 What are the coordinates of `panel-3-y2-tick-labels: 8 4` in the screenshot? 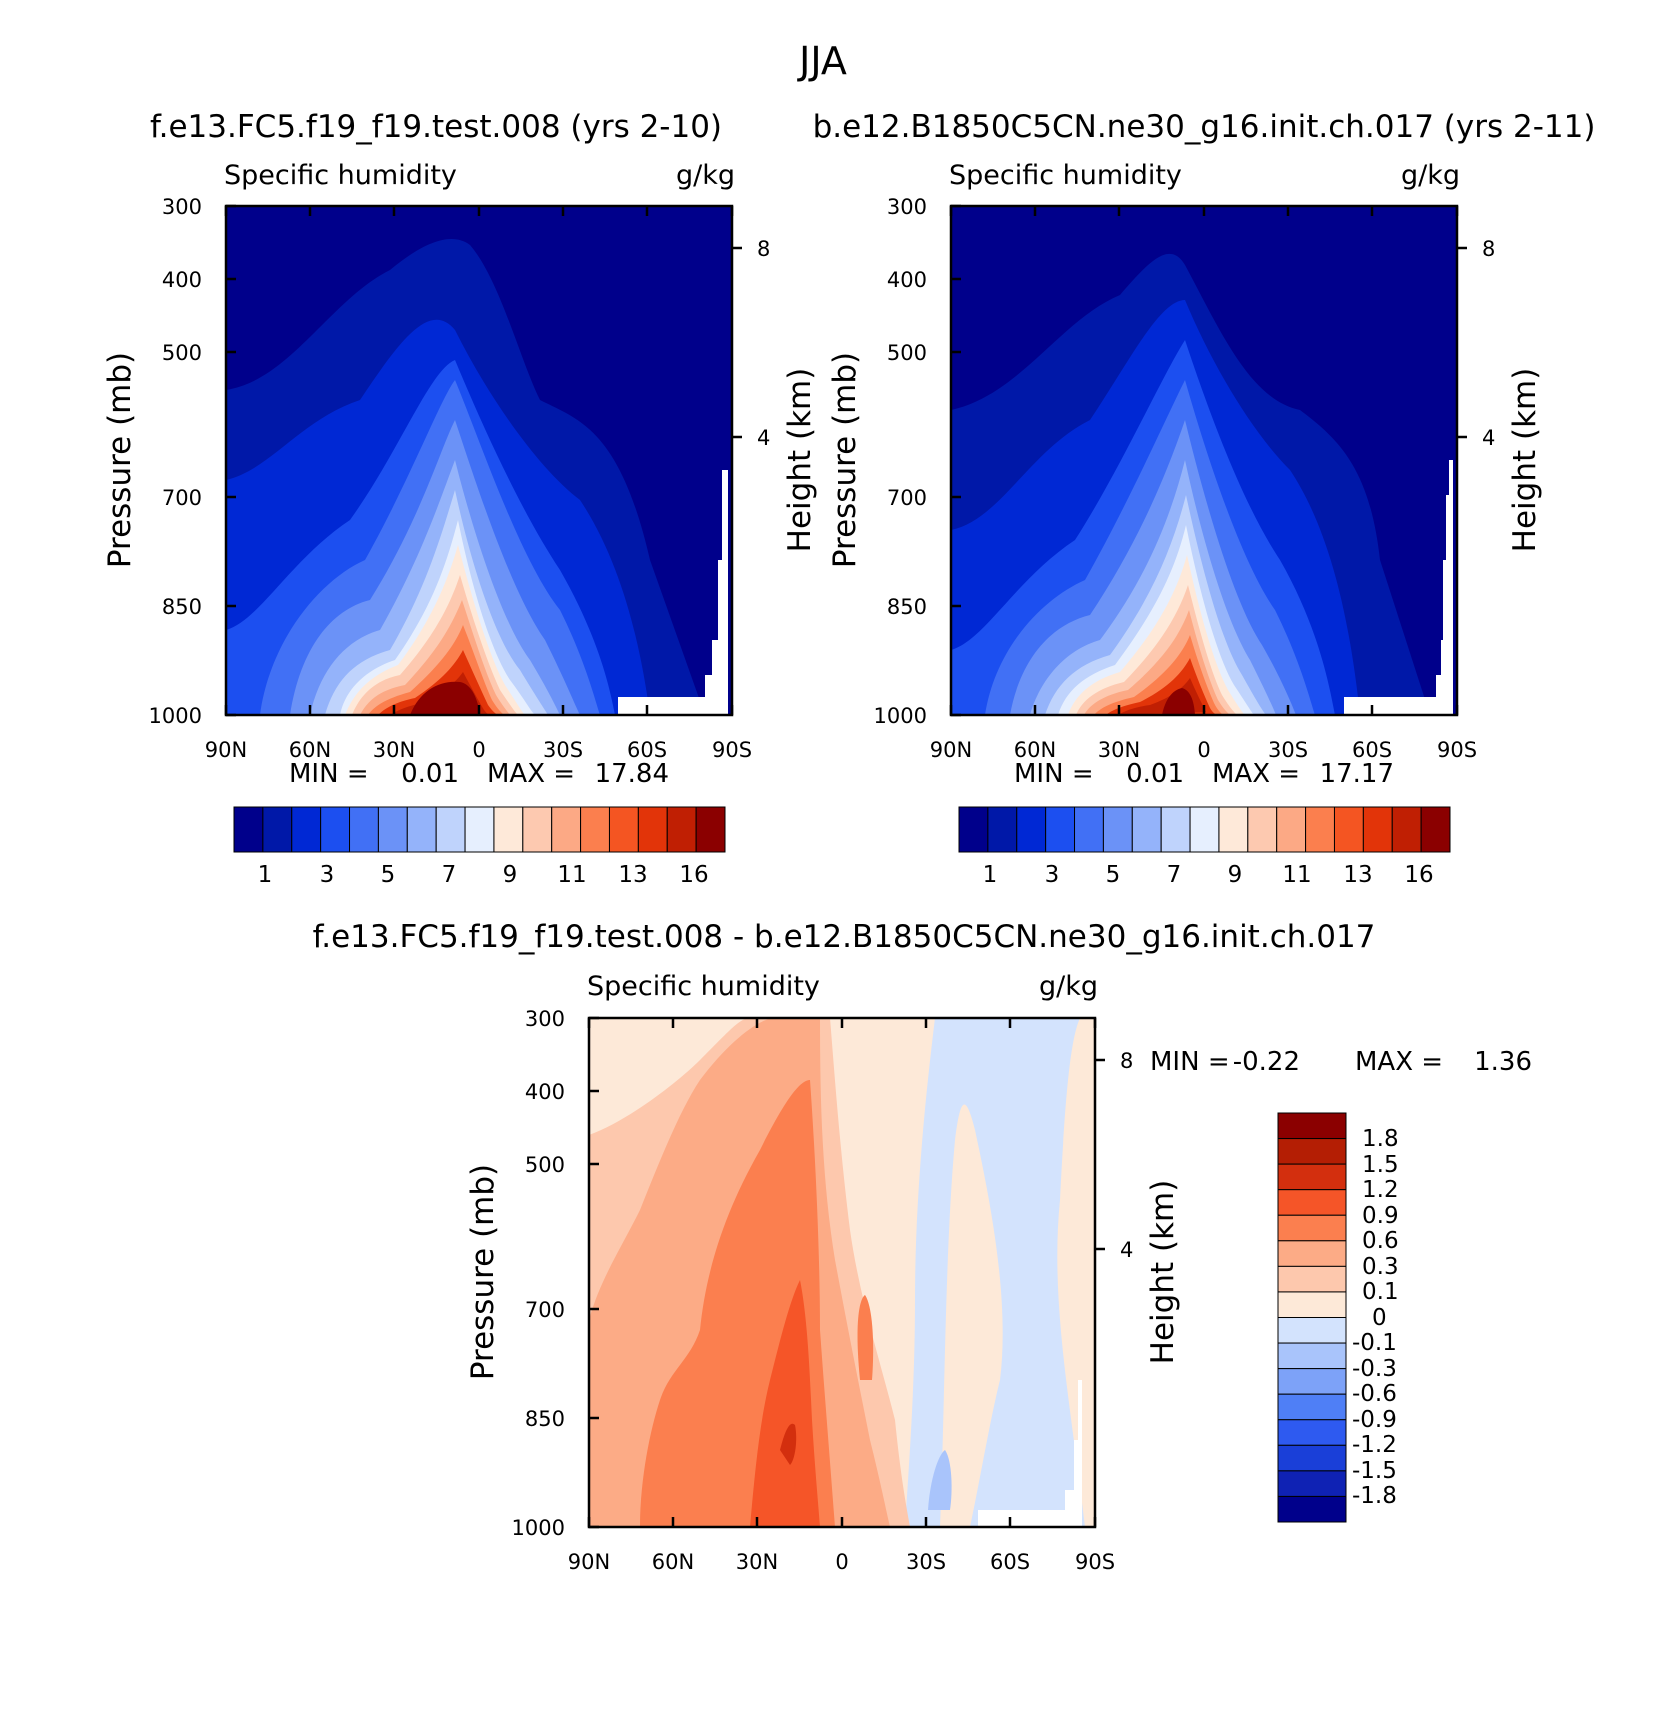 It's located at (1126, 1155).